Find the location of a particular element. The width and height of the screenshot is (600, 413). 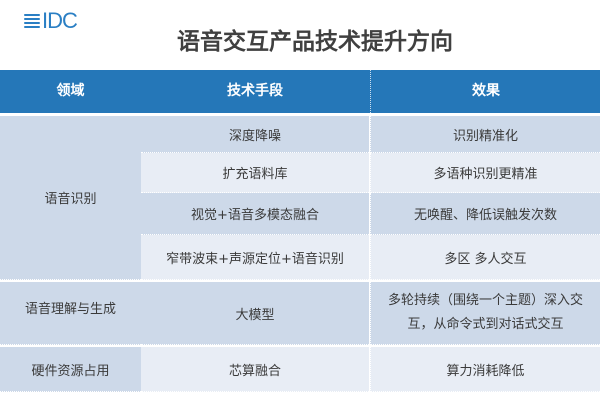

header-domain: 领域 is located at coordinates (70, 91).